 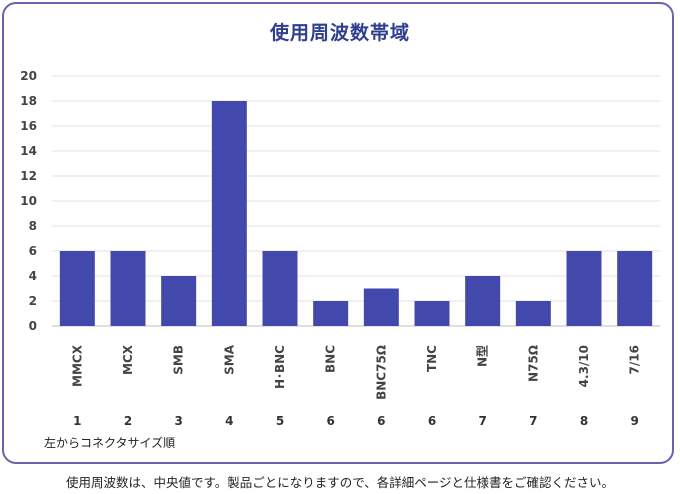 What do you see at coordinates (339, 33) in the screenshot?
I see `chart-title: 使用周波数帯域` at bounding box center [339, 33].